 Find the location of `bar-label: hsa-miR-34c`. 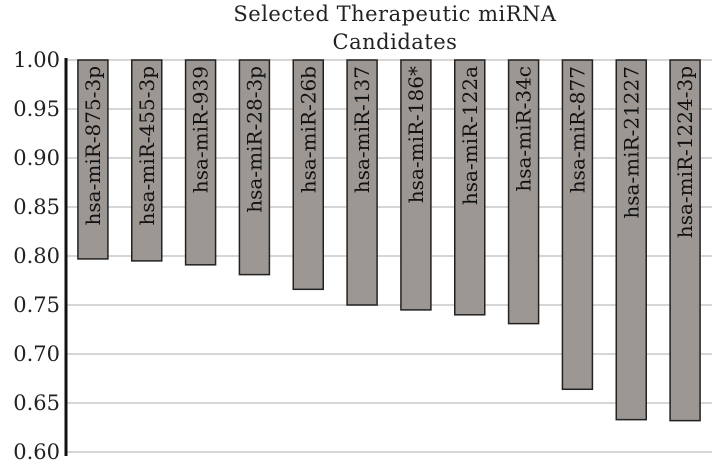

bar-label: hsa-miR-34c is located at coordinates (524, 129).